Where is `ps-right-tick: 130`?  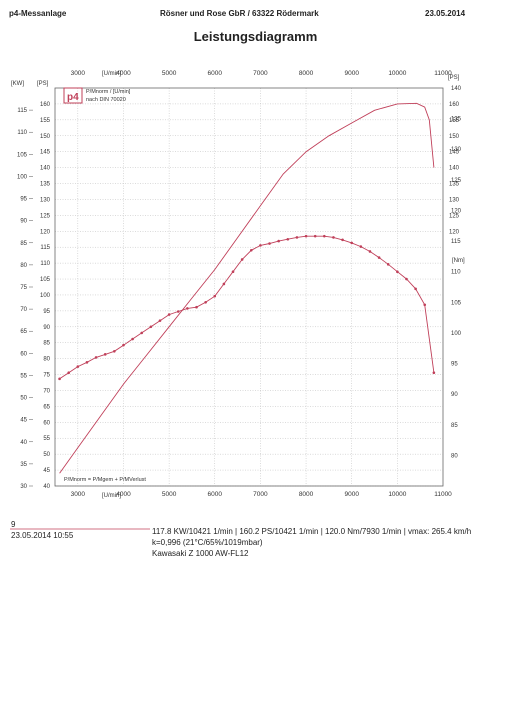 ps-right-tick: 130 is located at coordinates (454, 200).